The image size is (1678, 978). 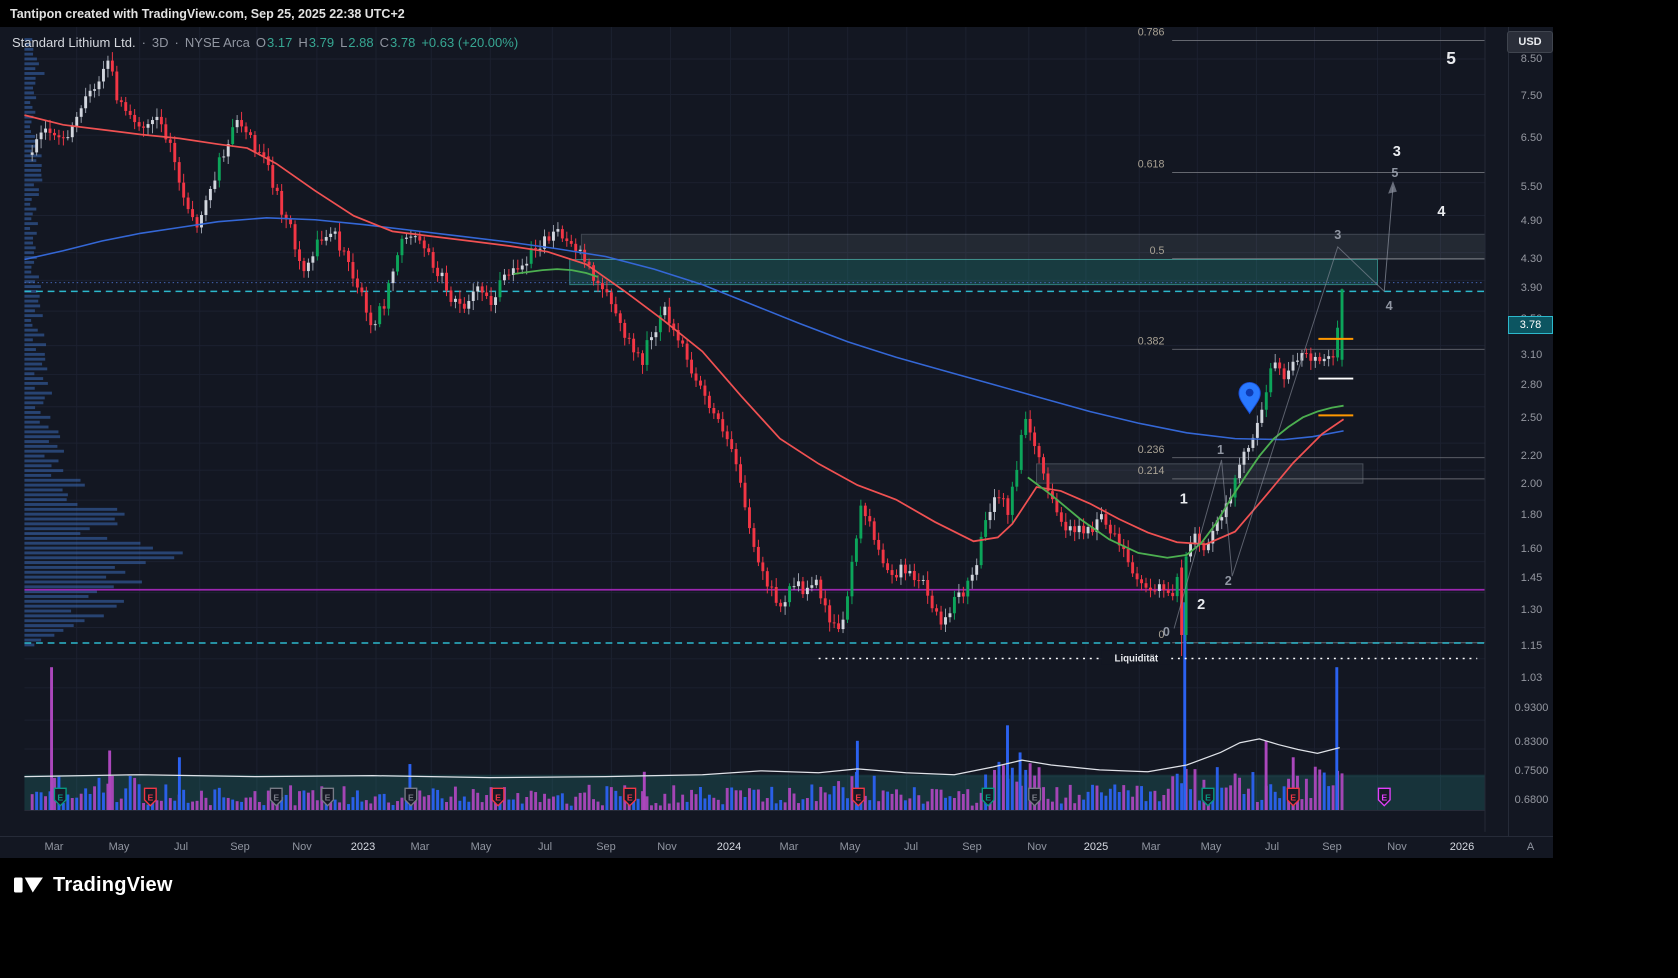 What do you see at coordinates (1531, 645) in the screenshot?
I see `price-scale-label: 1.15` at bounding box center [1531, 645].